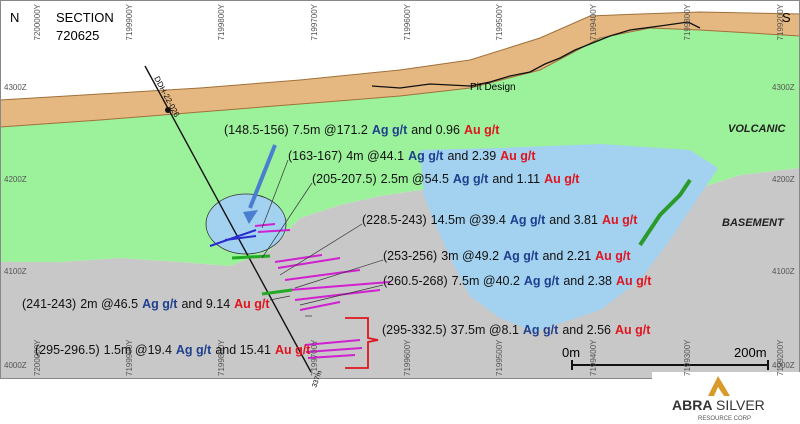 The image size is (800, 424). What do you see at coordinates (586, 330) in the screenshot?
I see `intercept-and: and 2.56` at bounding box center [586, 330].